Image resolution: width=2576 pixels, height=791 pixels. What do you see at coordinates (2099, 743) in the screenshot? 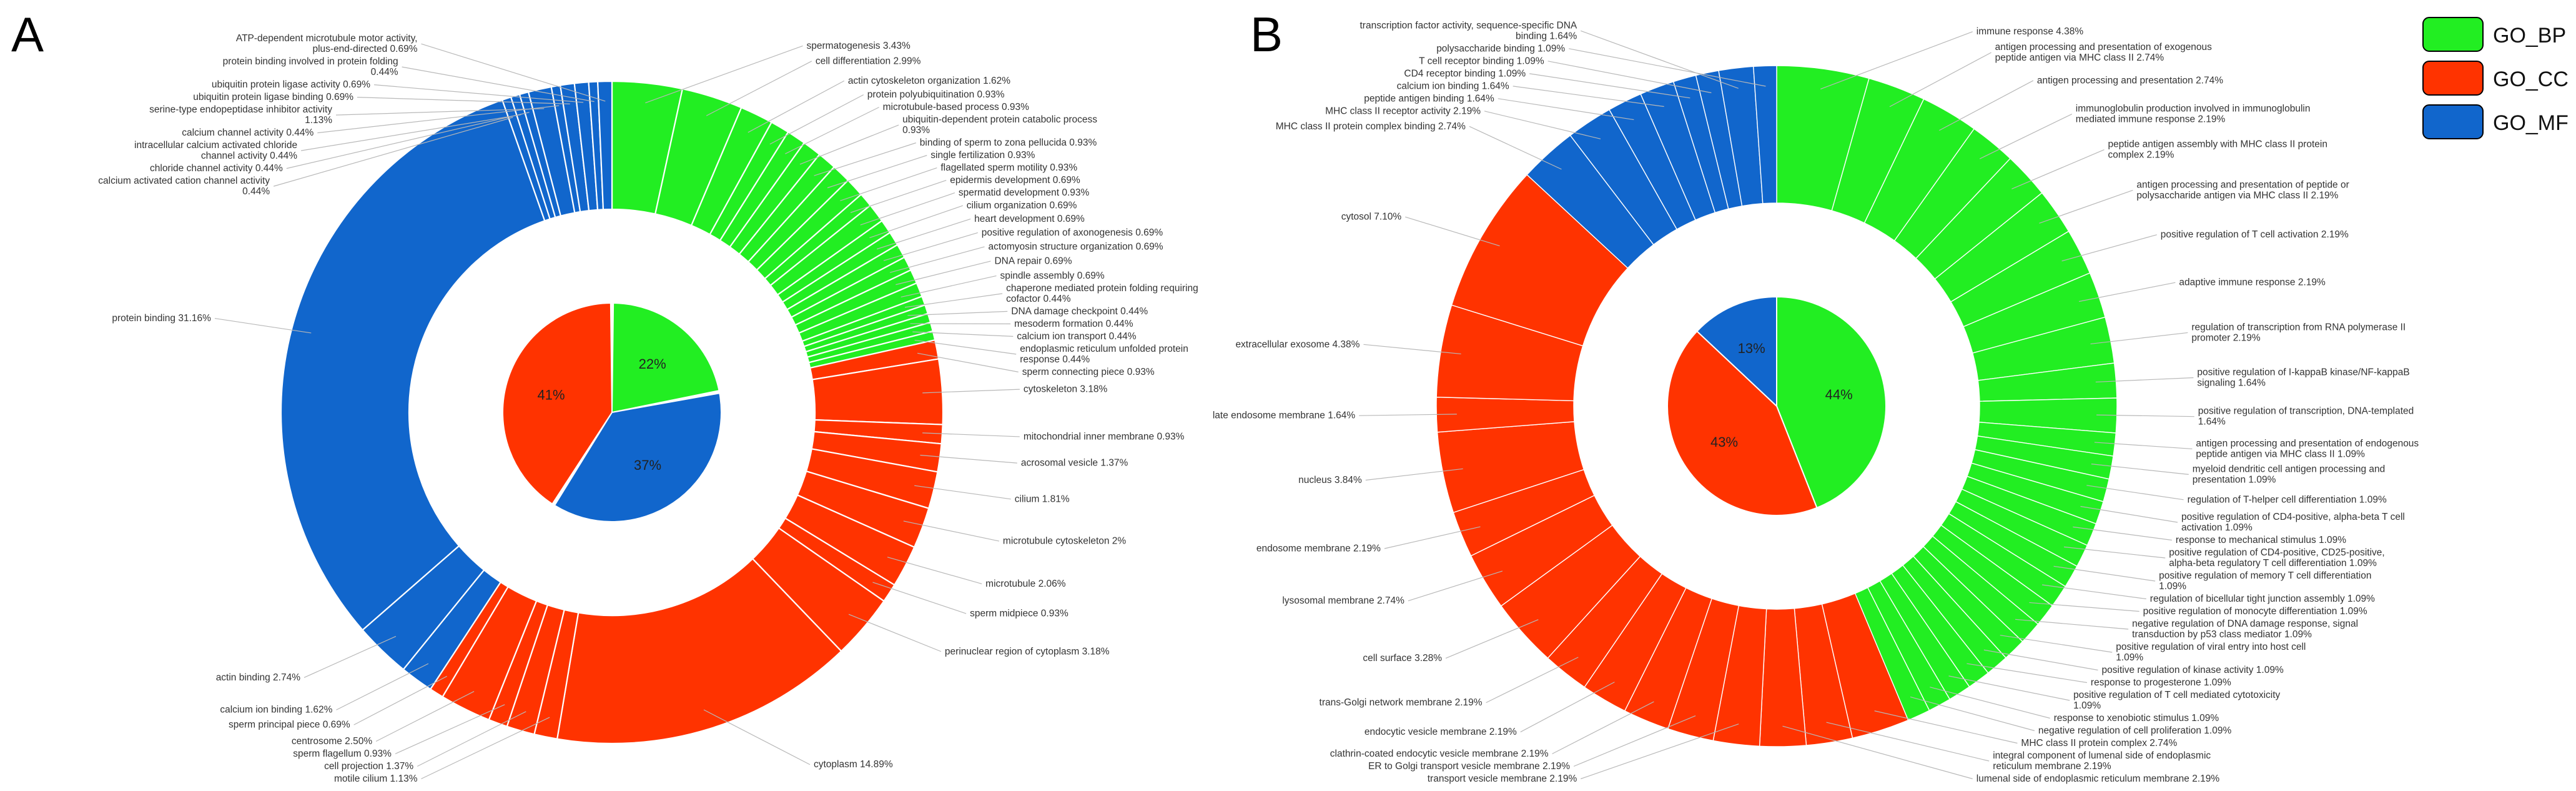
I see `panel-b-outer-label-27: MHC class II protein complex 2.74%` at bounding box center [2099, 743].